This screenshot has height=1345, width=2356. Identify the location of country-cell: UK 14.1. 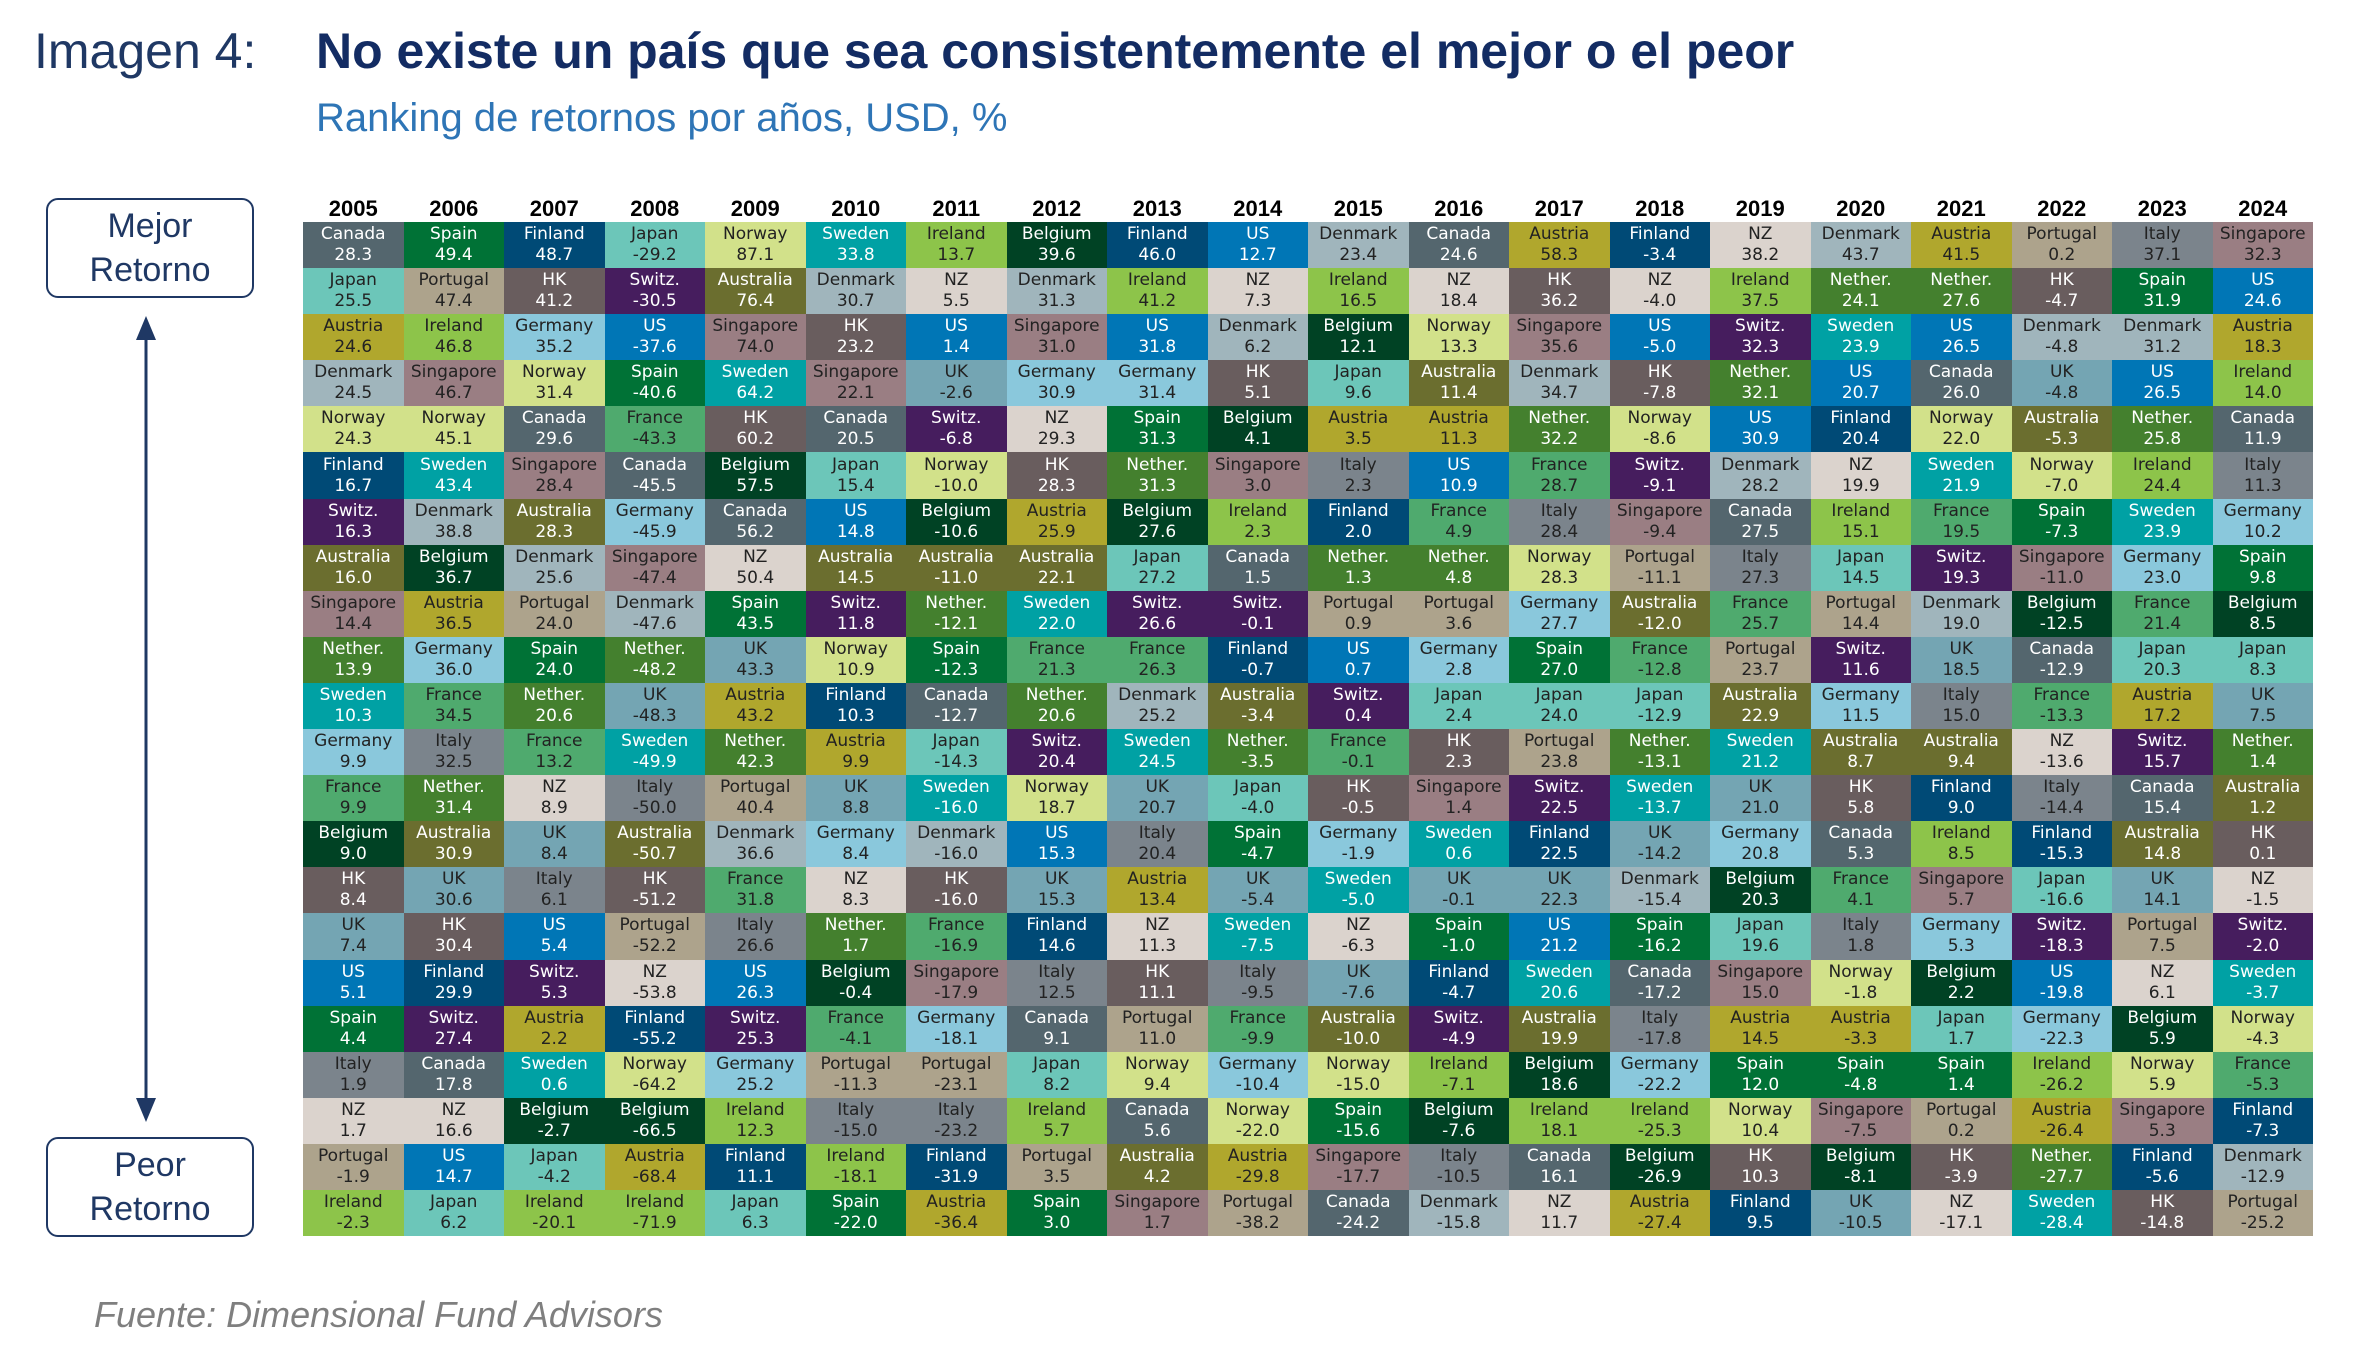
(2162, 890).